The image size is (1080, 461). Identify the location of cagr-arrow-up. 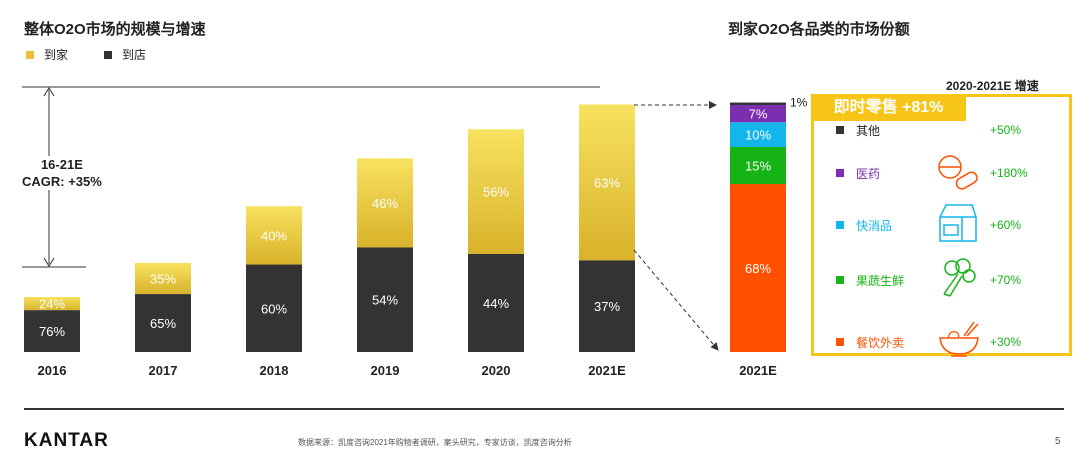
(49, 92).